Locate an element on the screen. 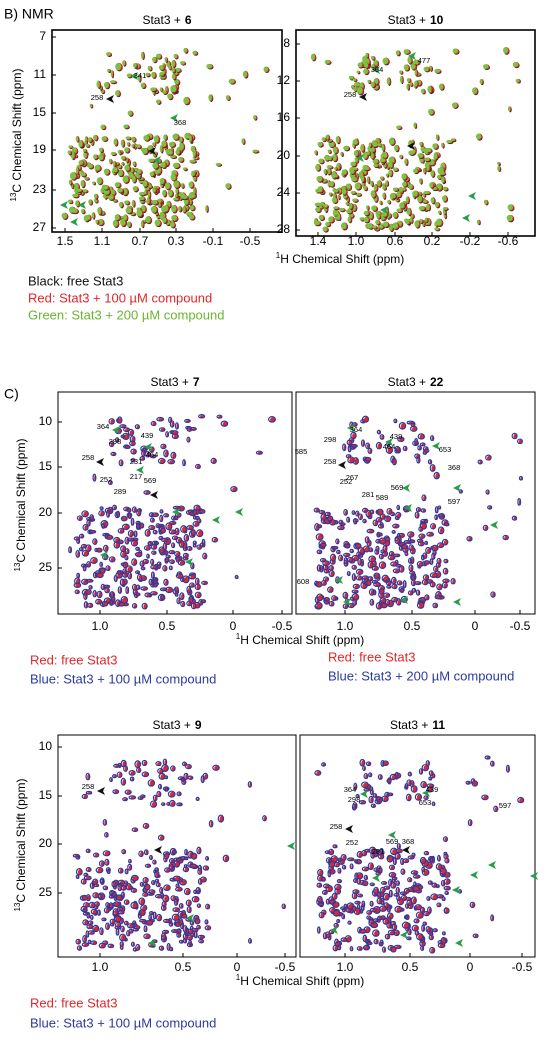  residue-label: 252 is located at coordinates (346, 481).